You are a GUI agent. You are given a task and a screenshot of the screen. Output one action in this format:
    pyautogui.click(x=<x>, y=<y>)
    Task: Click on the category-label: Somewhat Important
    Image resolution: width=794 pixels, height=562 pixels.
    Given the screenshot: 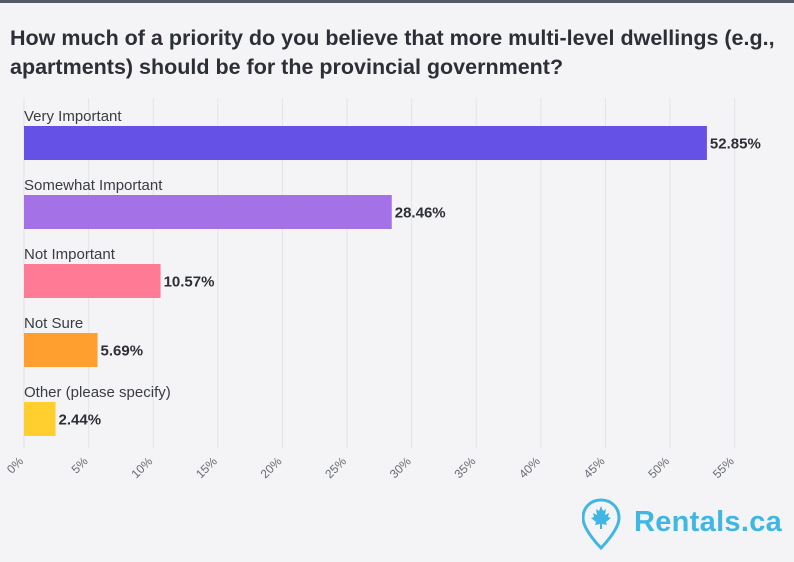 What is the action you would take?
    pyautogui.click(x=93, y=185)
    